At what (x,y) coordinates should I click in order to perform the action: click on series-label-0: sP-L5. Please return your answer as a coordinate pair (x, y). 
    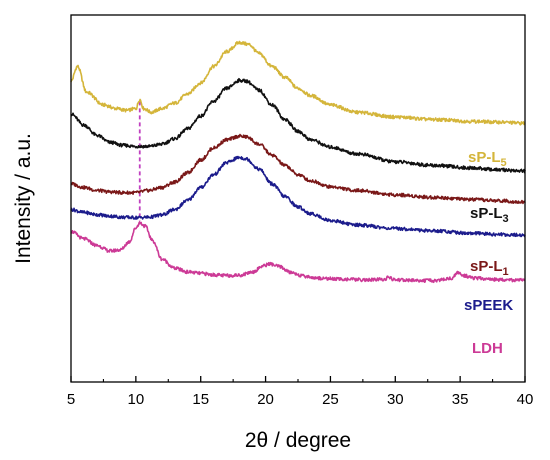
    Looking at the image, I should click on (487, 159).